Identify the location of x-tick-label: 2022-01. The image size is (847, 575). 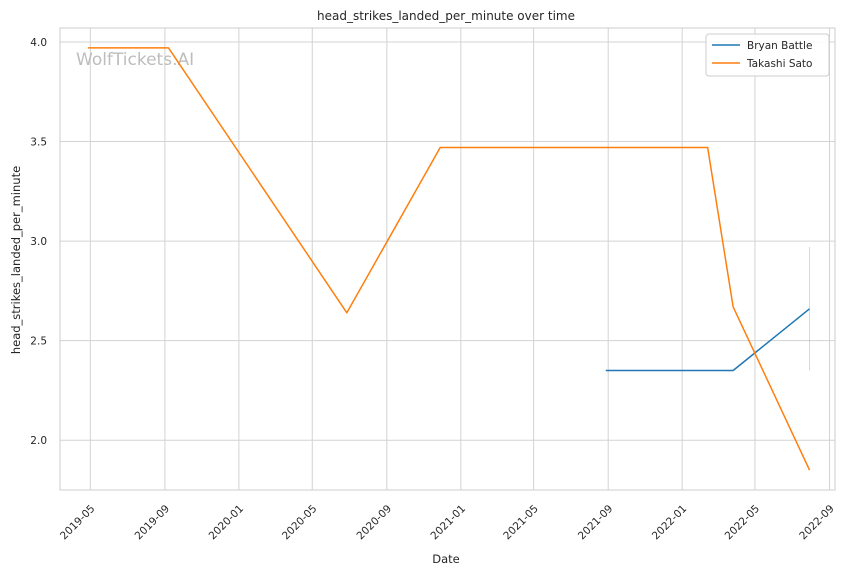
(670, 523).